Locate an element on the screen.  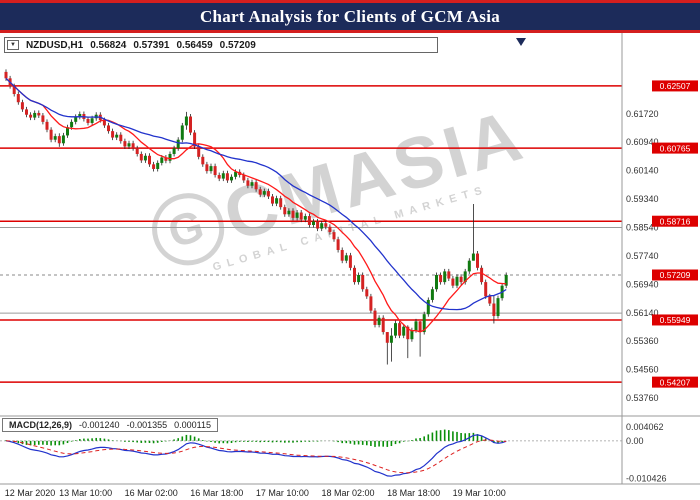
svg-text: 0.53760 is located at coordinates (642, 398).